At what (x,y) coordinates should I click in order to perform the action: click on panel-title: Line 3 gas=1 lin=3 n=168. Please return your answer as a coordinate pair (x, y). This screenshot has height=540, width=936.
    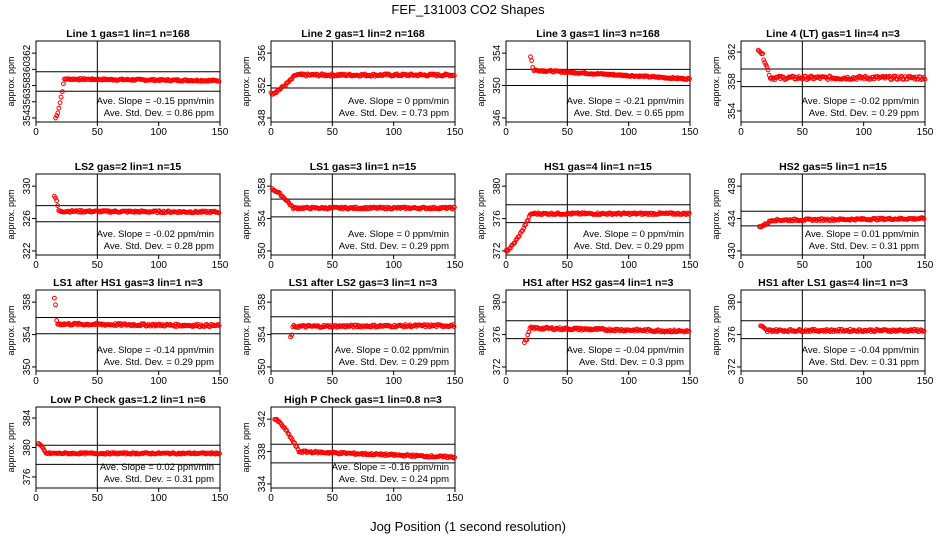
    Looking at the image, I should click on (598, 34).